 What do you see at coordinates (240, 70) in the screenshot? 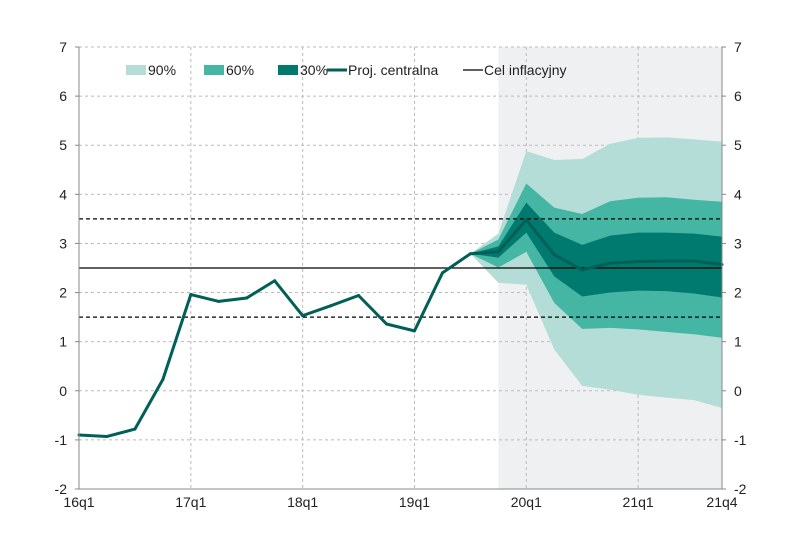
I see `legend-label-60: 60%` at bounding box center [240, 70].